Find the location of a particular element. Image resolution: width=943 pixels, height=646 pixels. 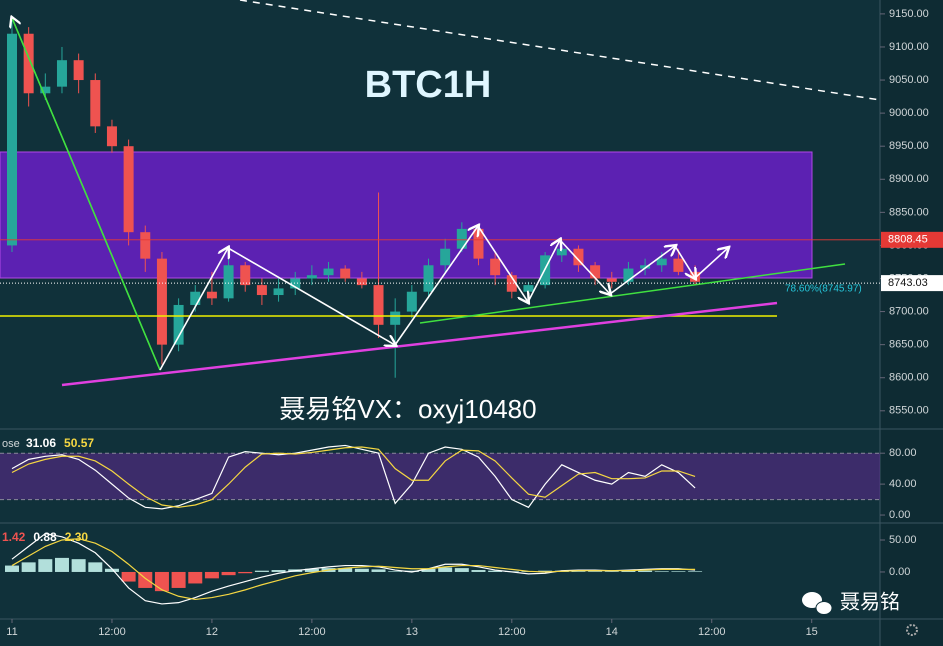

y-tick-label: 8700.00 is located at coordinates (909, 311).